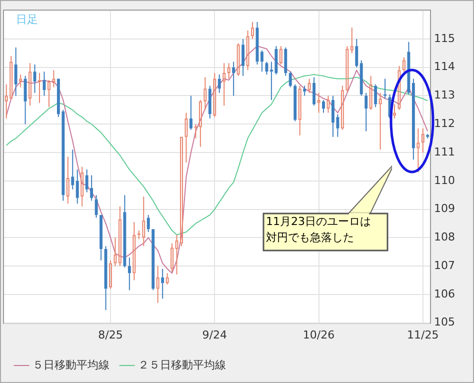 The image size is (474, 383). Describe the element at coordinates (444, 209) in the screenshot. I see `y-tick-label: 109` at that location.